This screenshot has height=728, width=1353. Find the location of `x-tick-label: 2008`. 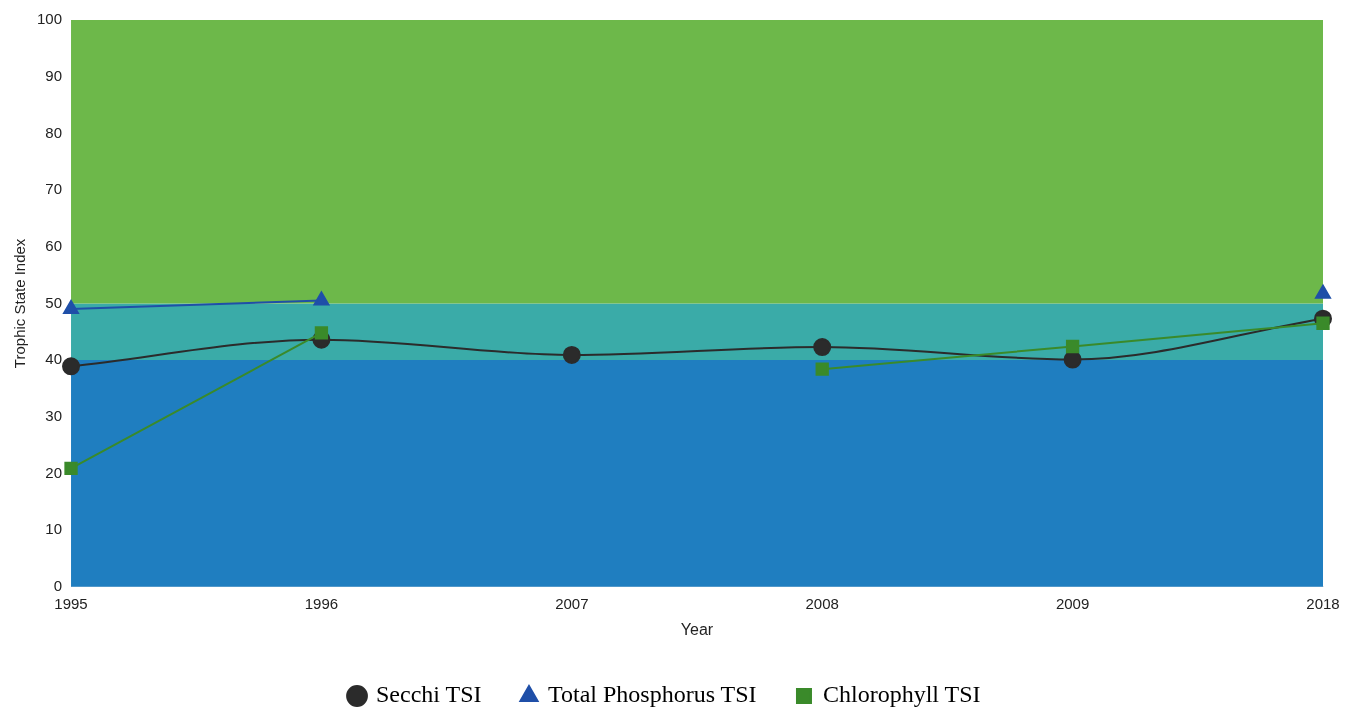

x-tick-label: 2008 is located at coordinates (822, 603).